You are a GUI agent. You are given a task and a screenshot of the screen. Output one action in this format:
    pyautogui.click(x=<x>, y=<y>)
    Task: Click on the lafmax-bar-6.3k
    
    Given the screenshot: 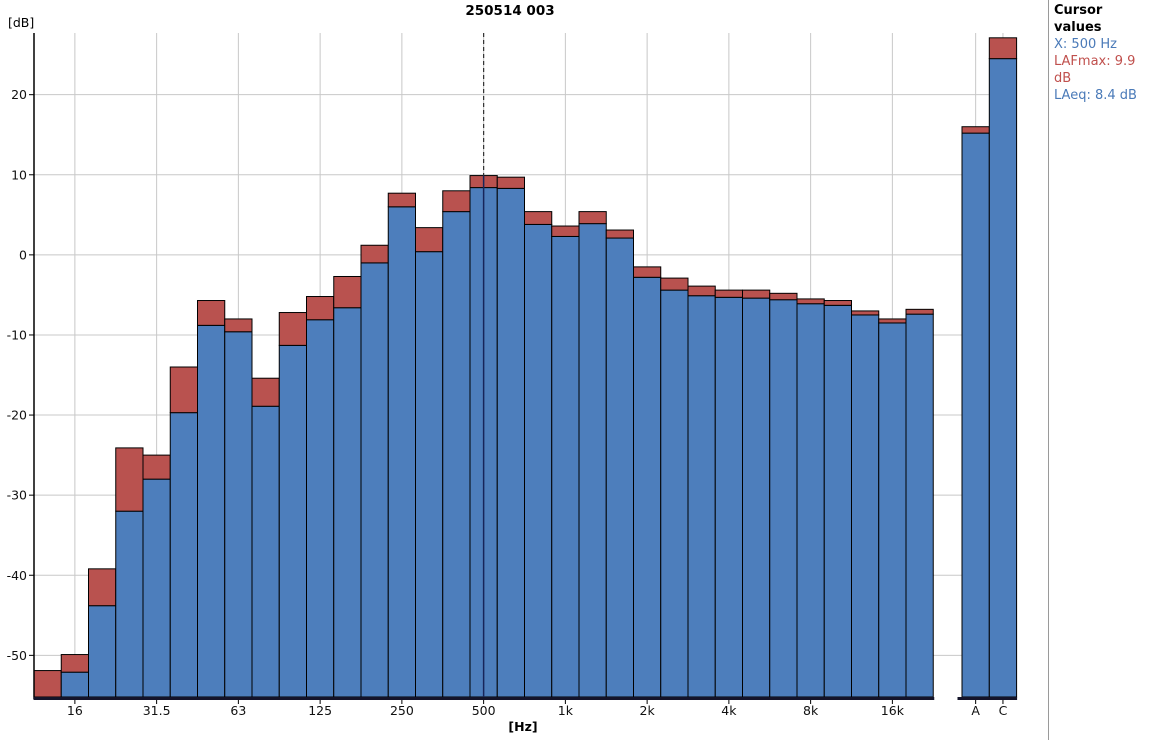 What is the action you would take?
    pyautogui.click(x=783, y=296)
    